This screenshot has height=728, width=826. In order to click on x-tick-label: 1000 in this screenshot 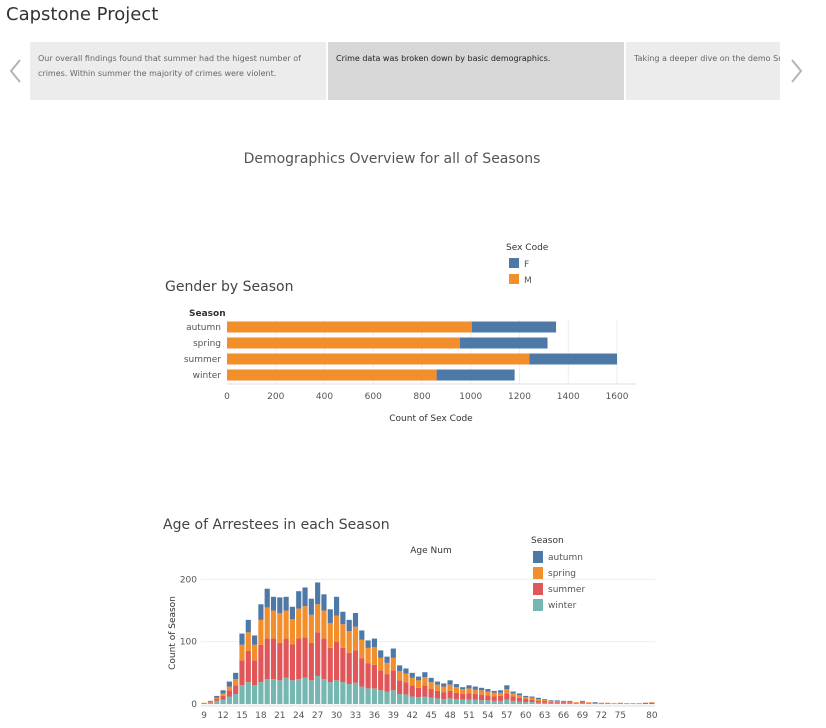, I will do `click(470, 397)`.